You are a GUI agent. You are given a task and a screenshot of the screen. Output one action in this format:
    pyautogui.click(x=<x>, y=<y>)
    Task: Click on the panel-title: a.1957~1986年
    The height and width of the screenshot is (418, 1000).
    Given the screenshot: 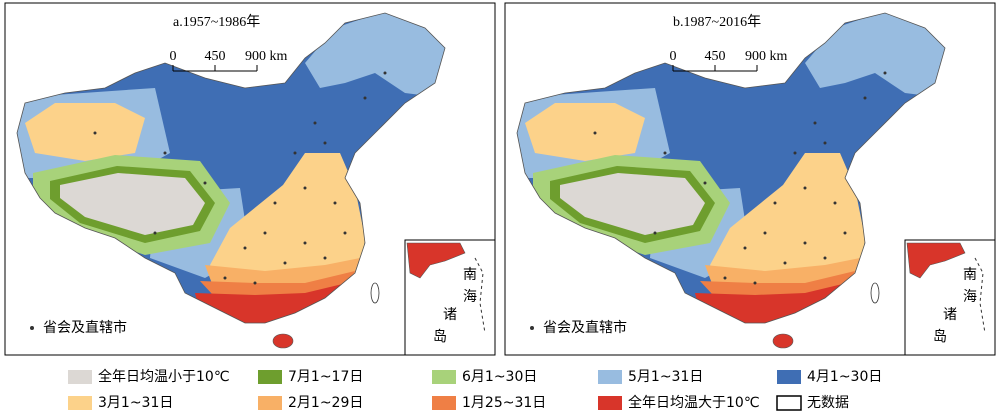 What is the action you would take?
    pyautogui.click(x=216, y=22)
    